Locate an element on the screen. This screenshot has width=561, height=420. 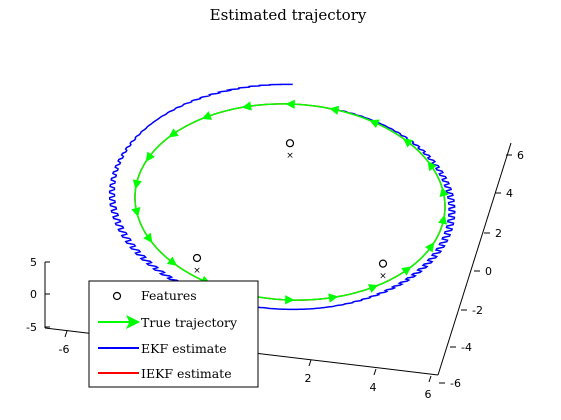
y-tick-label: 2 is located at coordinates (498, 233).